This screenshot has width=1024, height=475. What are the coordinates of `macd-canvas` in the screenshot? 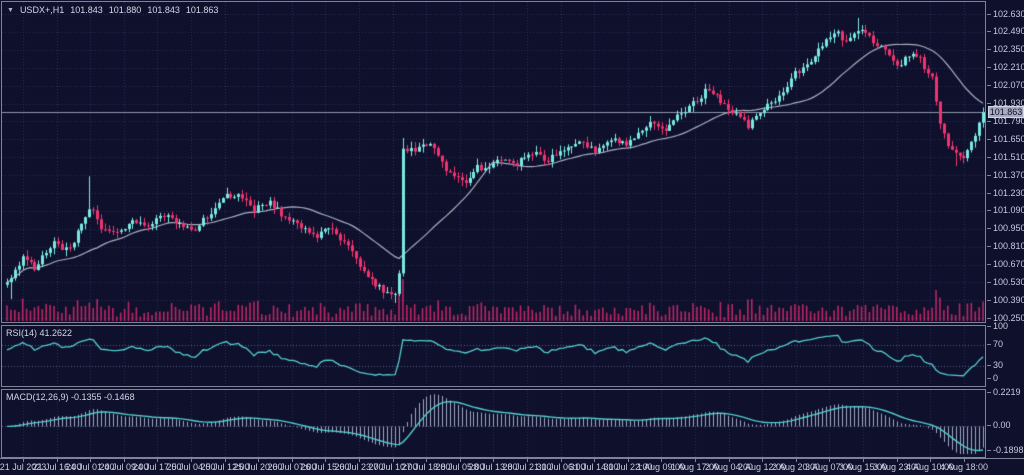 It's located at (493, 423).